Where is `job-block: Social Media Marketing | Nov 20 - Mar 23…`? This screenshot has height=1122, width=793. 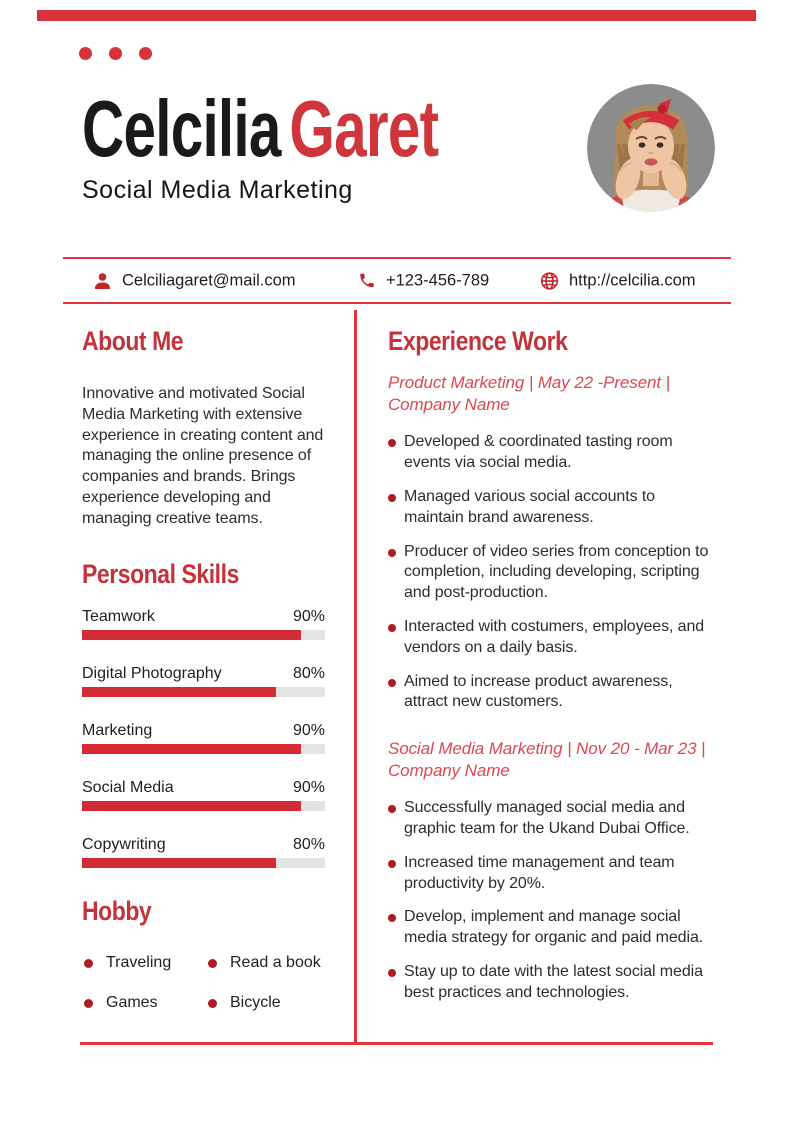
job-block: Social Media Marketing | Nov 20 - Mar 23… is located at coordinates (551, 870).